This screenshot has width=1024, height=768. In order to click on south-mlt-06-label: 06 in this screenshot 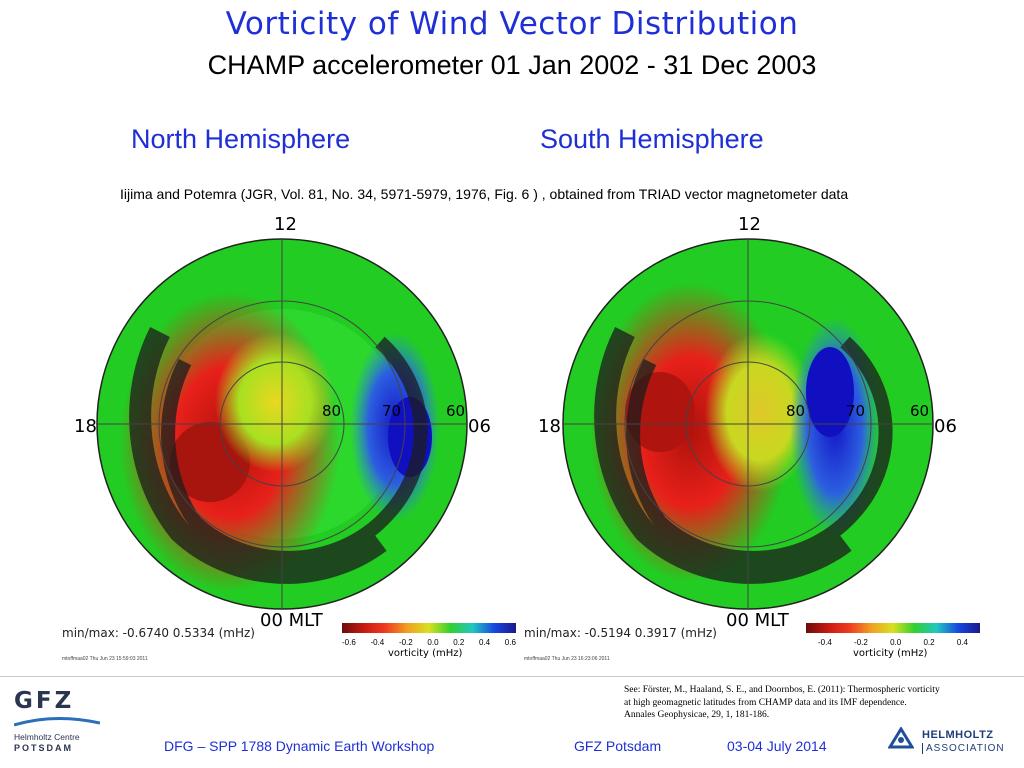, I will do `click(945, 426)`.